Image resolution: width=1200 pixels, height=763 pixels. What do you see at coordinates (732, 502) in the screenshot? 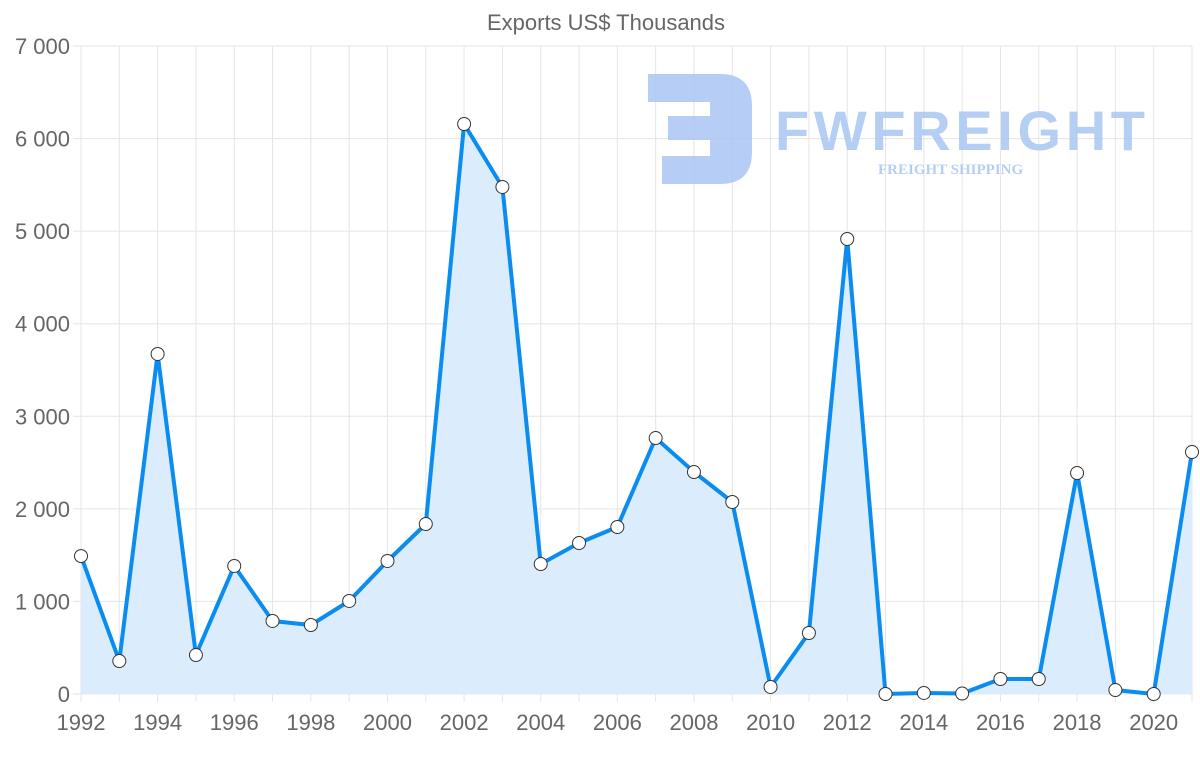
I see `data-point-2009` at bounding box center [732, 502].